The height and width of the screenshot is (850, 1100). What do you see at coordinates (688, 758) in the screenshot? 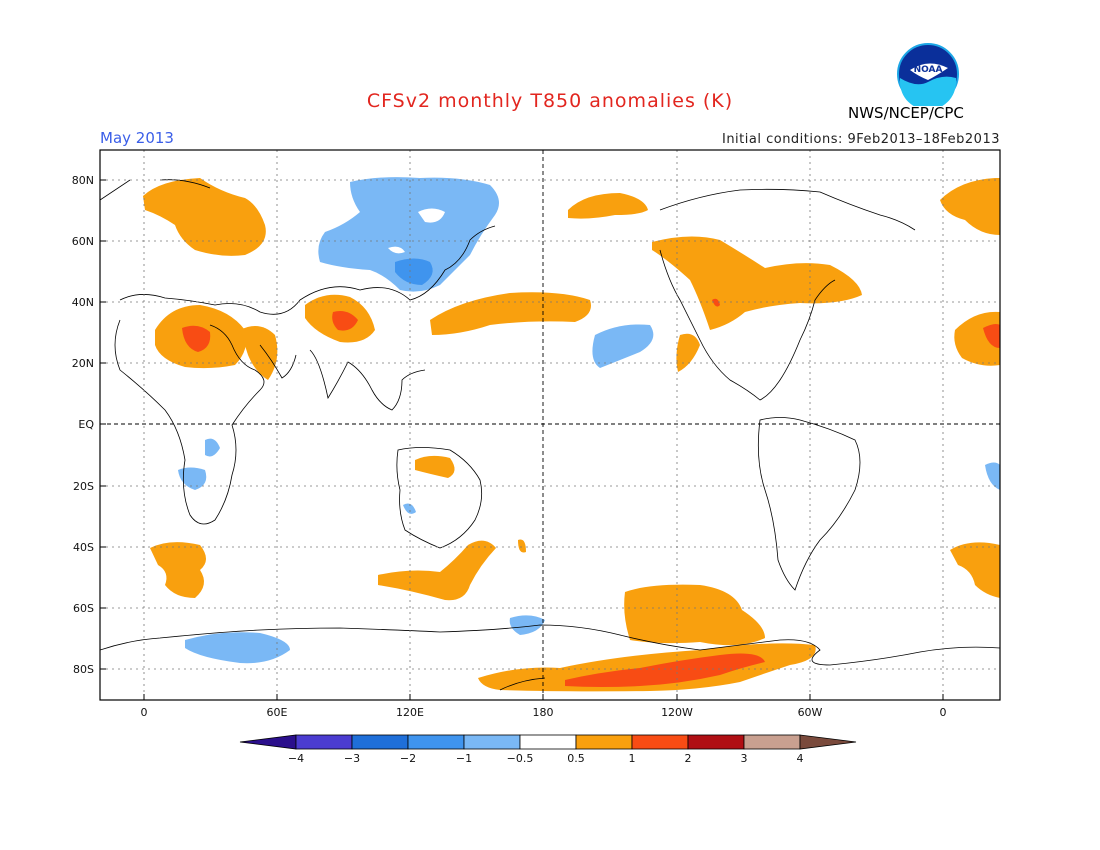
I see `colorbar-label: 2` at bounding box center [688, 758].